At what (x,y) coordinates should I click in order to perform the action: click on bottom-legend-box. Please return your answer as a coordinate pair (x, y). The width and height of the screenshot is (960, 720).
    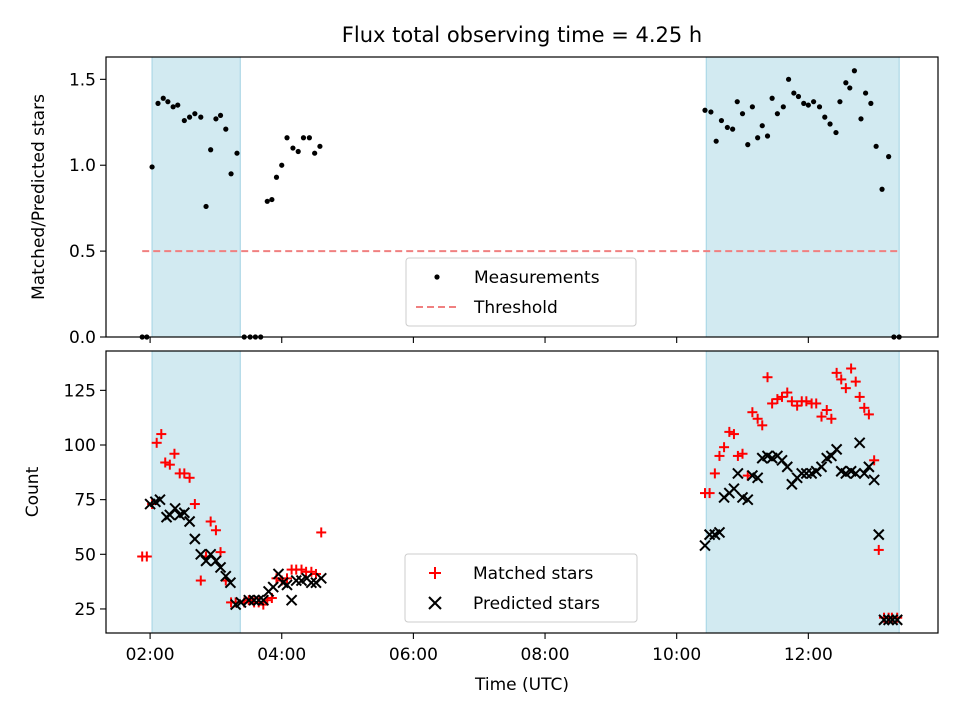
    Looking at the image, I should click on (521, 588).